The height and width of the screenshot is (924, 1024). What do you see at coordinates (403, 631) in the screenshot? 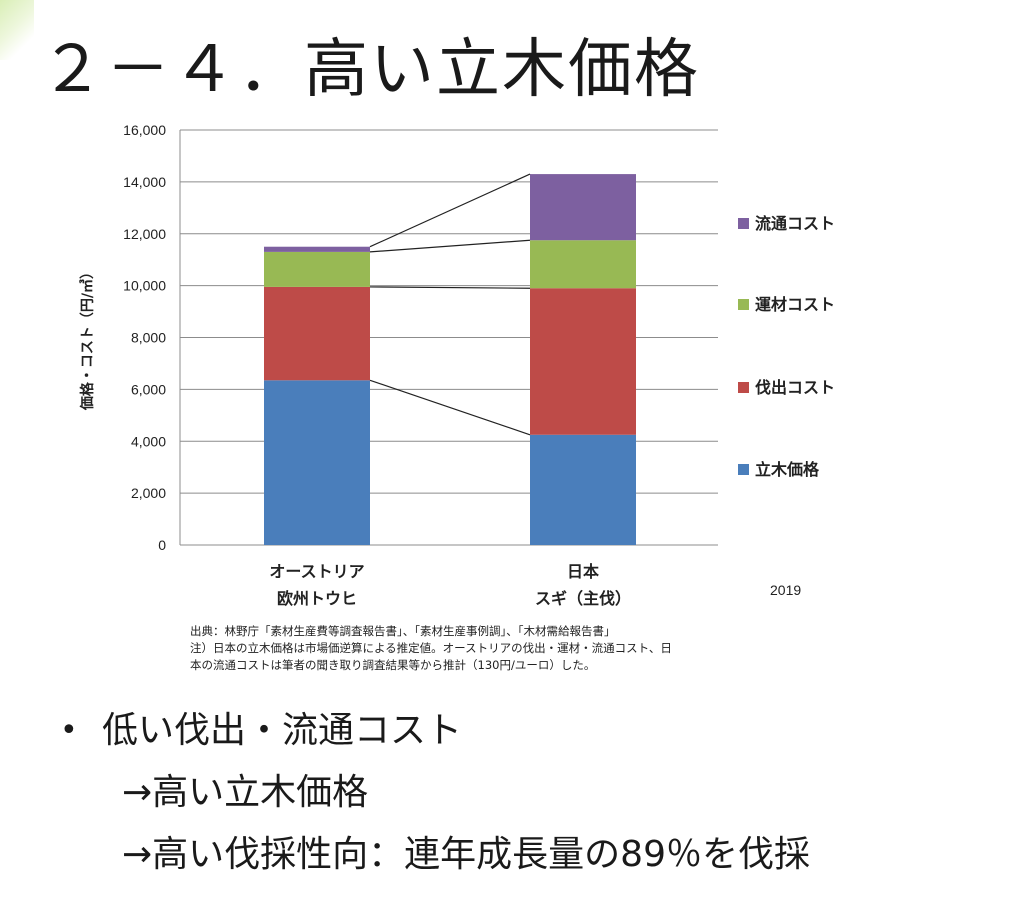
I see `source-note-line: 出典：林野庁「素材生産費等調査報告書」、「素材生産事例調」、「木材需給報告書」` at bounding box center [403, 631].